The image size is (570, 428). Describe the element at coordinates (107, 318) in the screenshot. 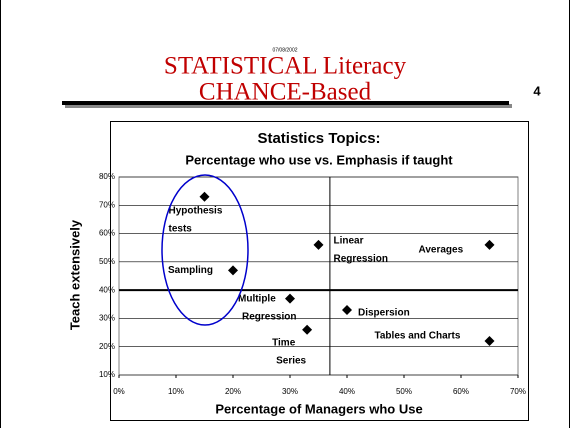

I see `y-tick-label: 30%` at that location.